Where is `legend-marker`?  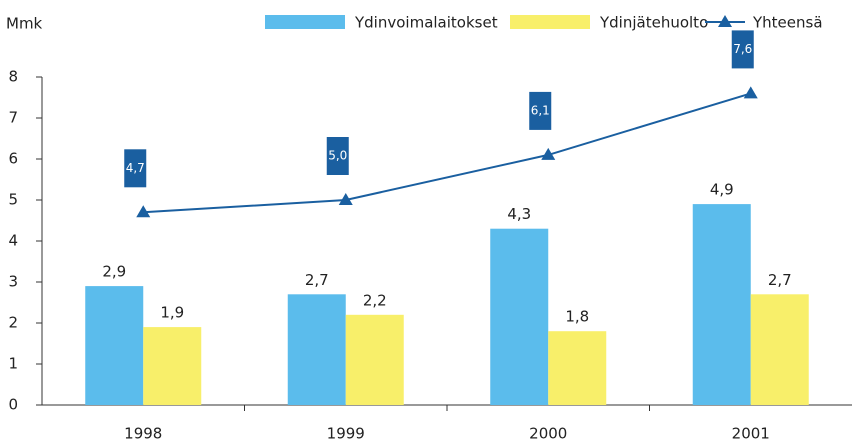
legend-marker is located at coordinates (725, 21).